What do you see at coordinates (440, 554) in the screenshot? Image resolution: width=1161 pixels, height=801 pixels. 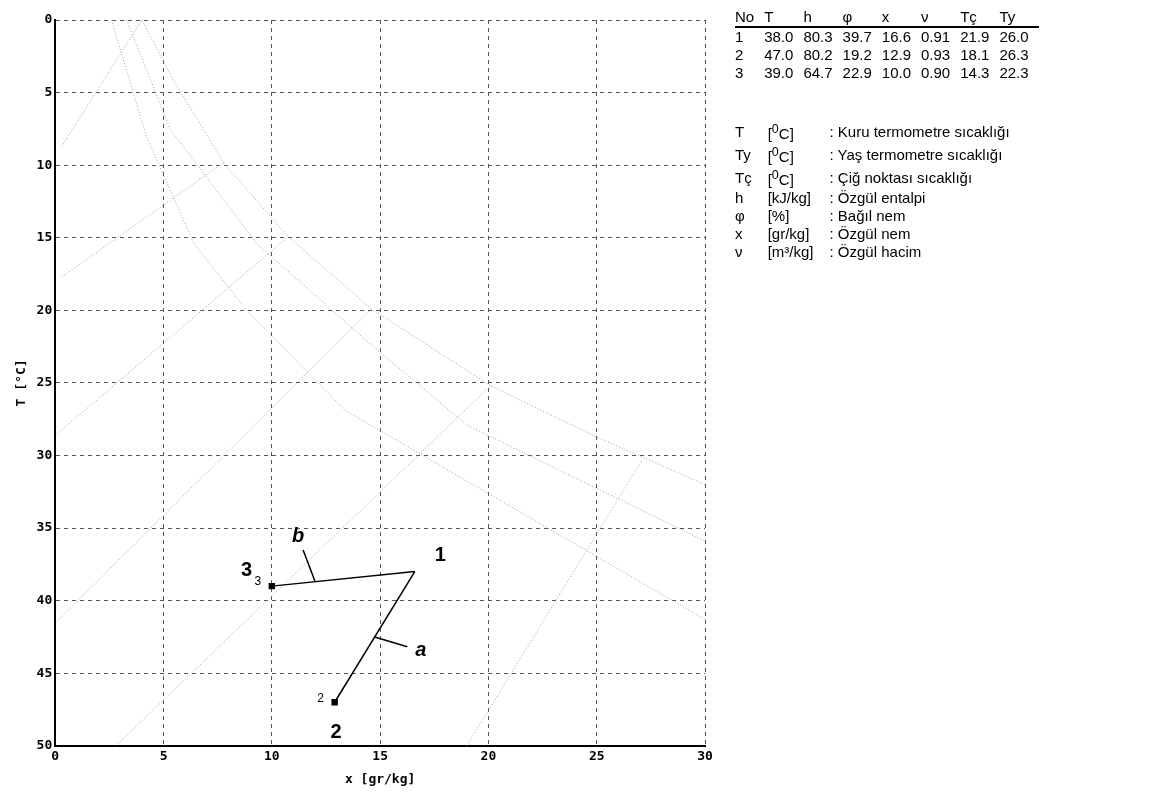 I see `annotation: 1` at bounding box center [440, 554].